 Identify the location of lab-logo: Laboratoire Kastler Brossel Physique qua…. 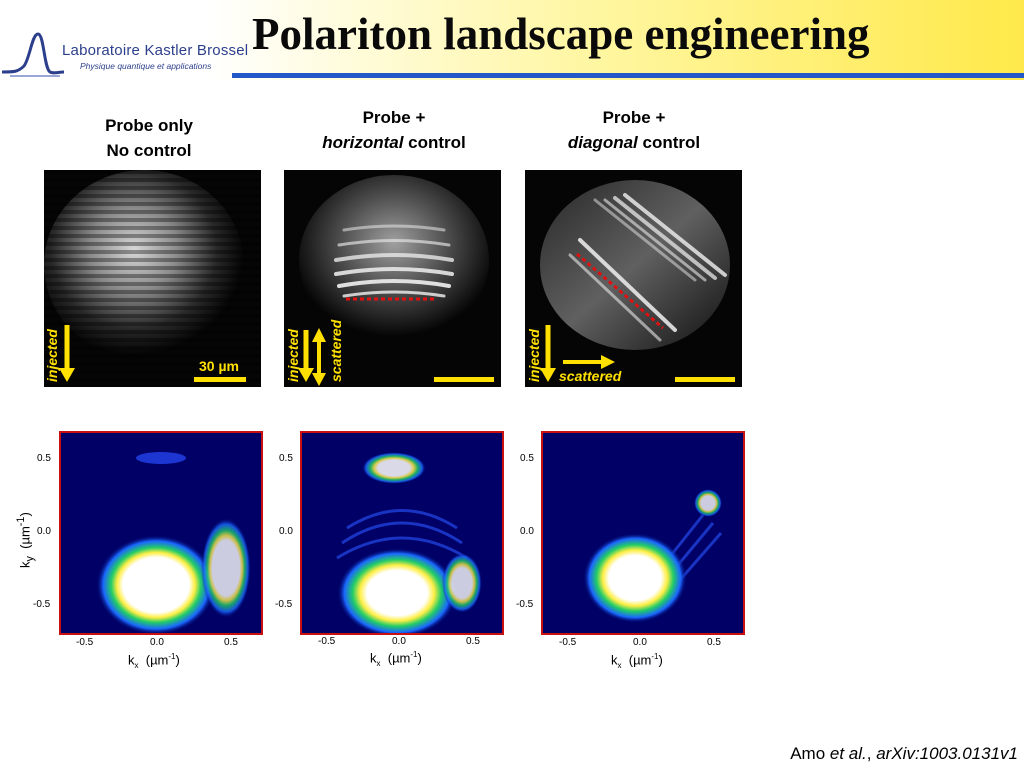
(124, 60).